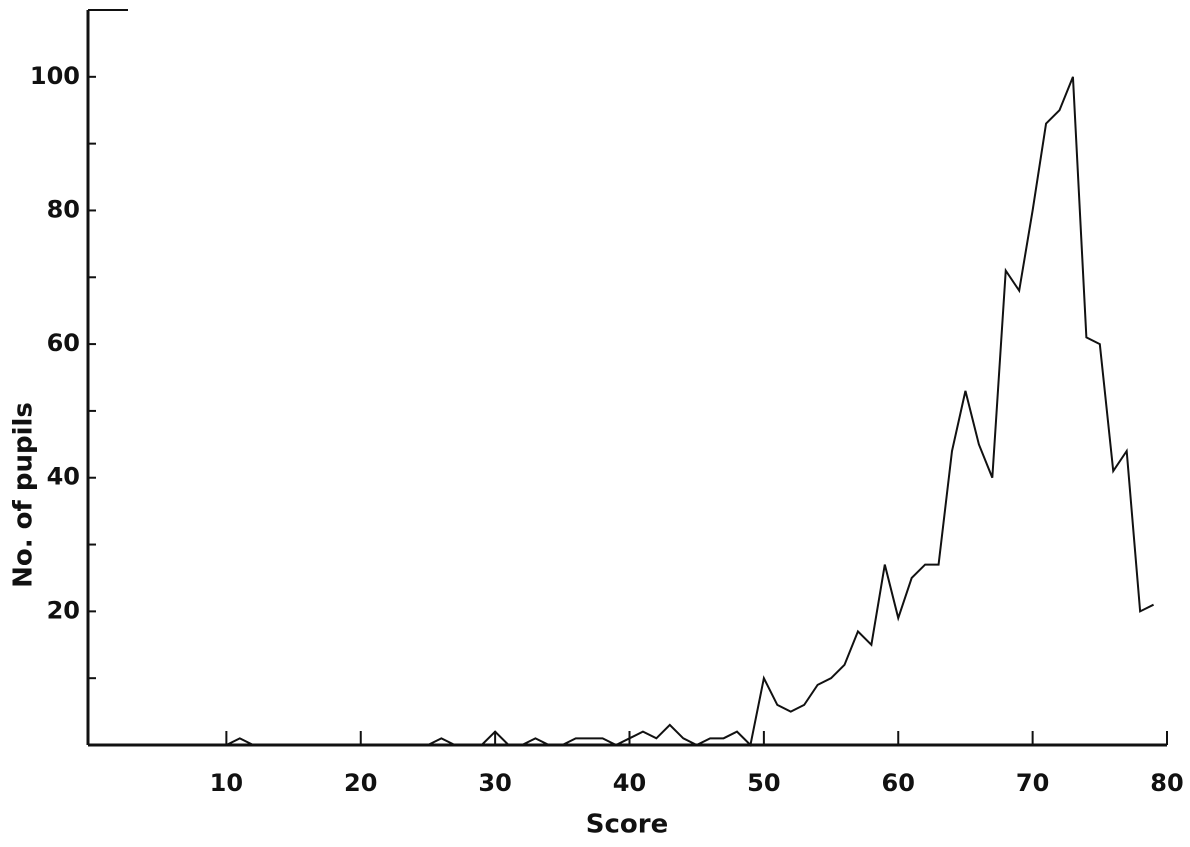 This screenshot has width=1190, height=847. What do you see at coordinates (63, 209) in the screenshot?
I see `y-tick-label: 80` at bounding box center [63, 209].